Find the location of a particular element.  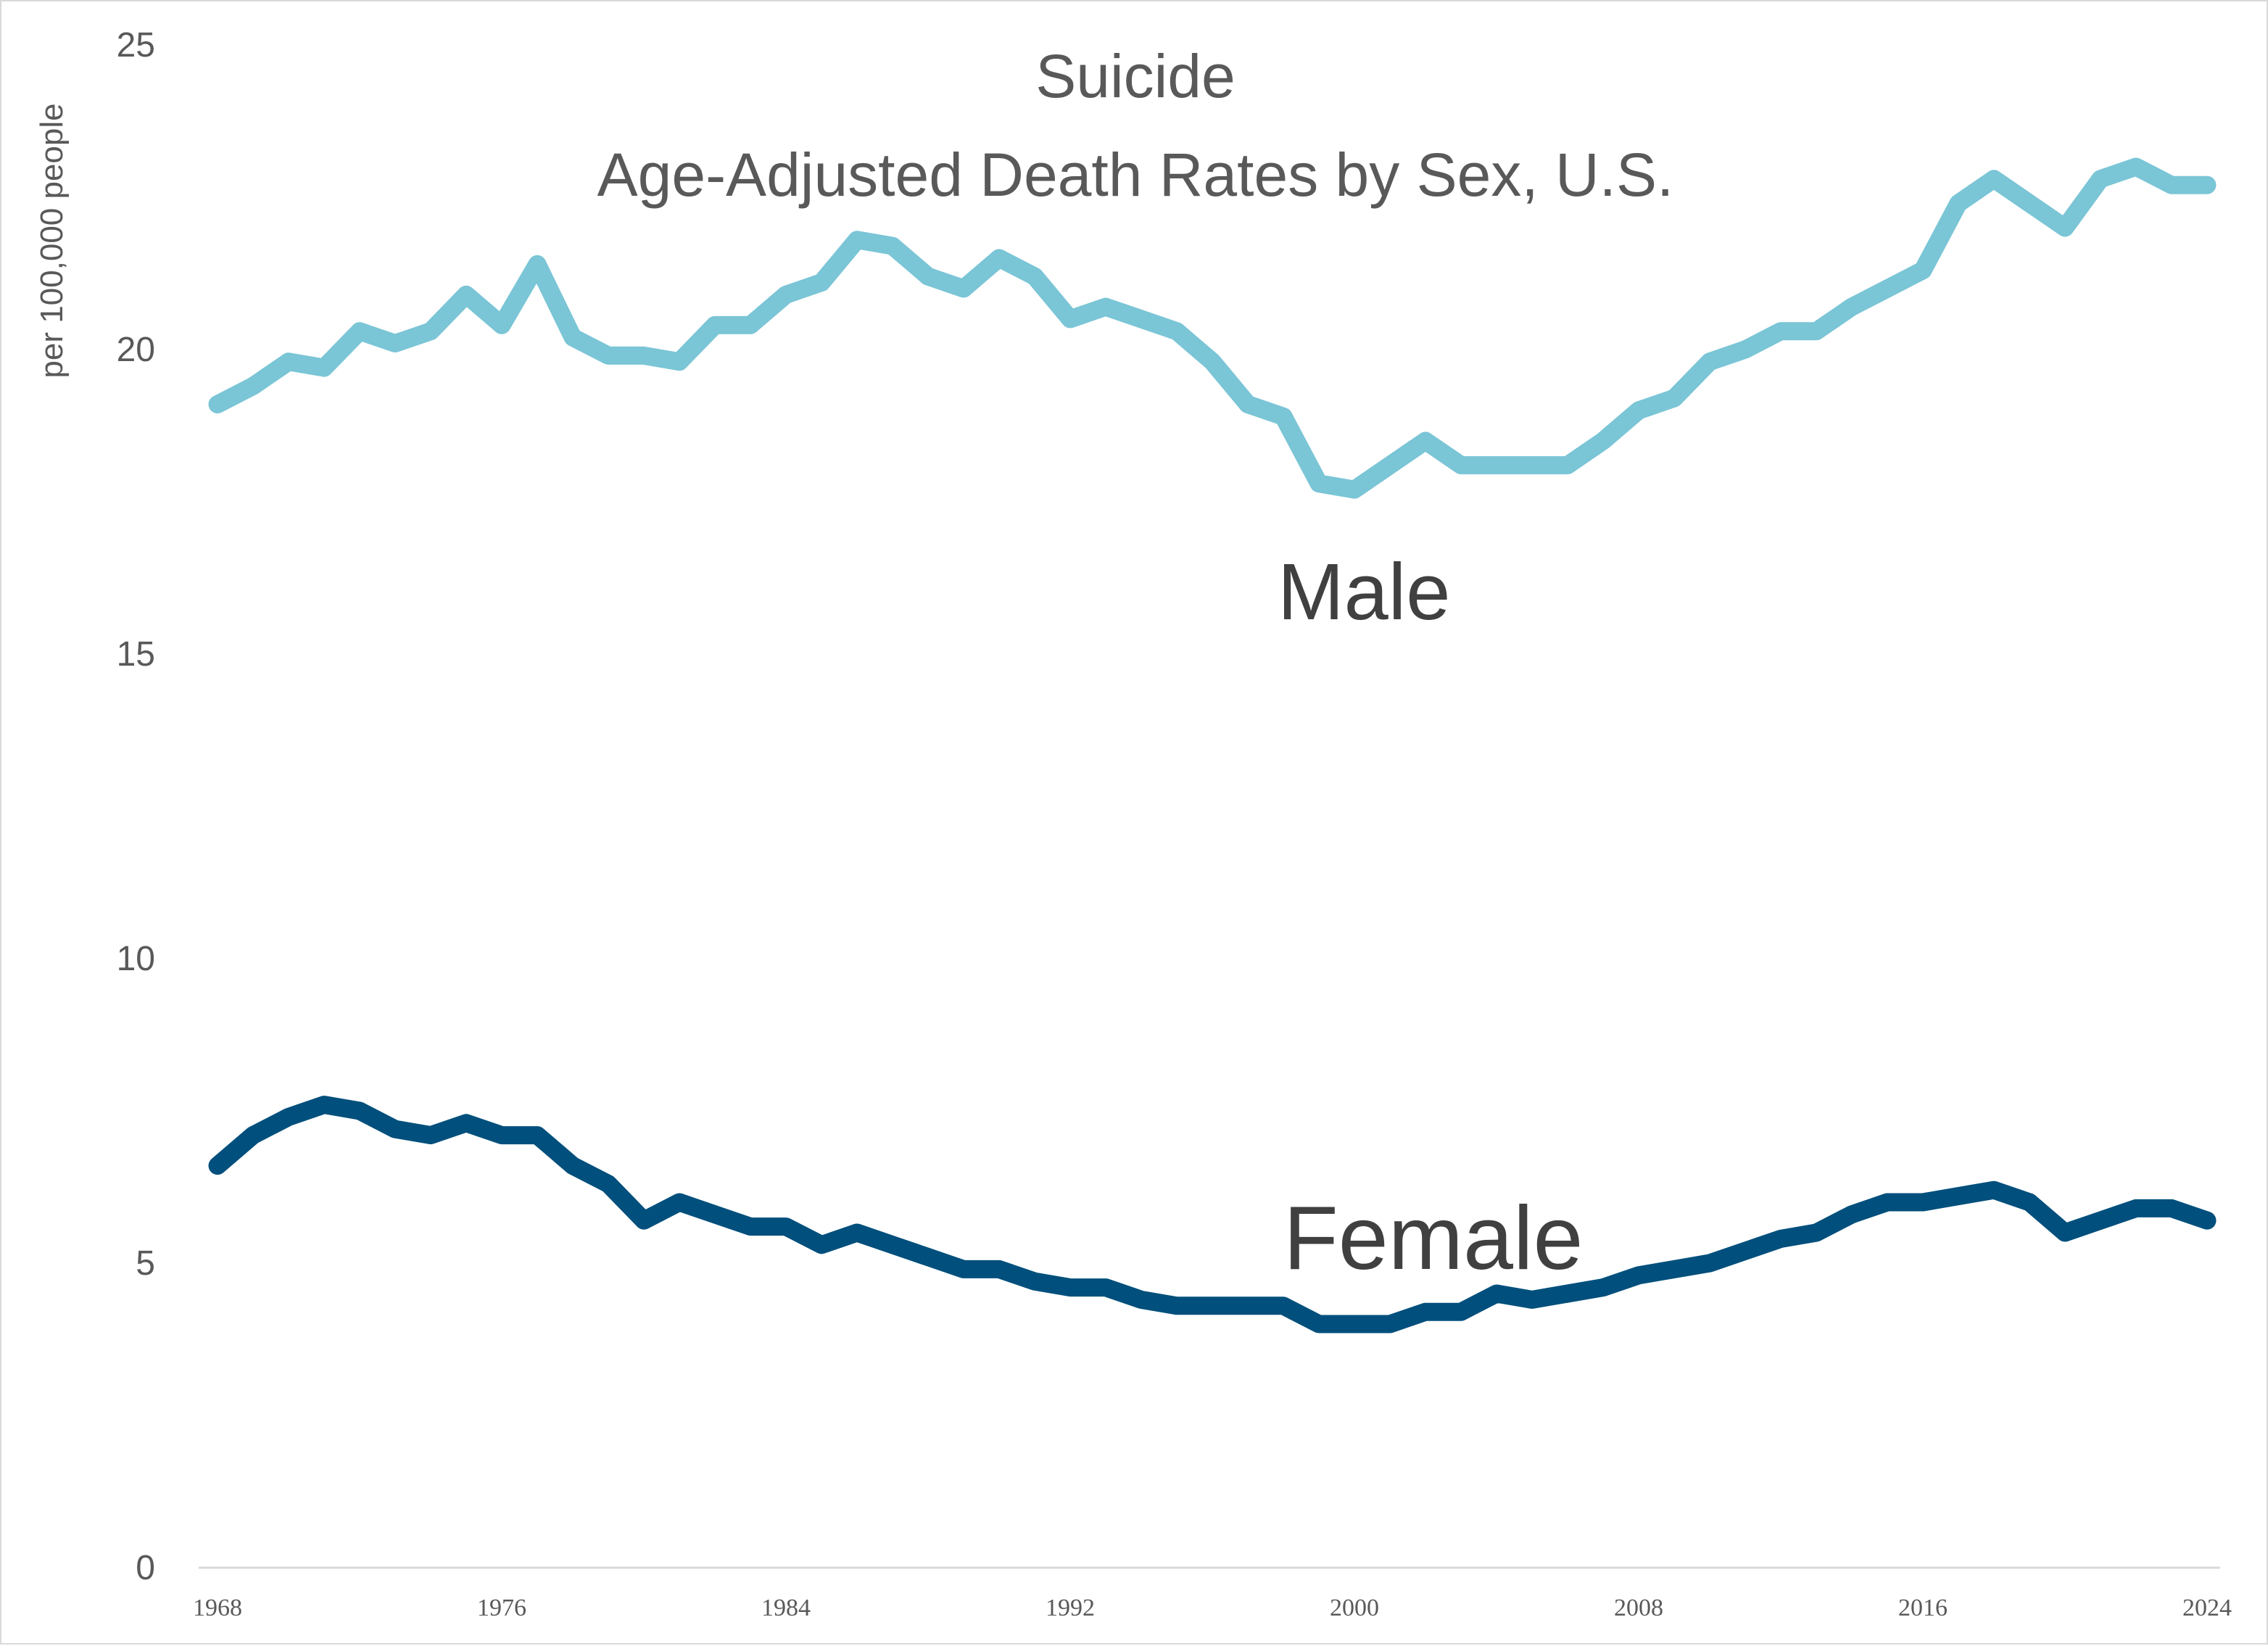

y-tick-label: 20 is located at coordinates (136, 350).